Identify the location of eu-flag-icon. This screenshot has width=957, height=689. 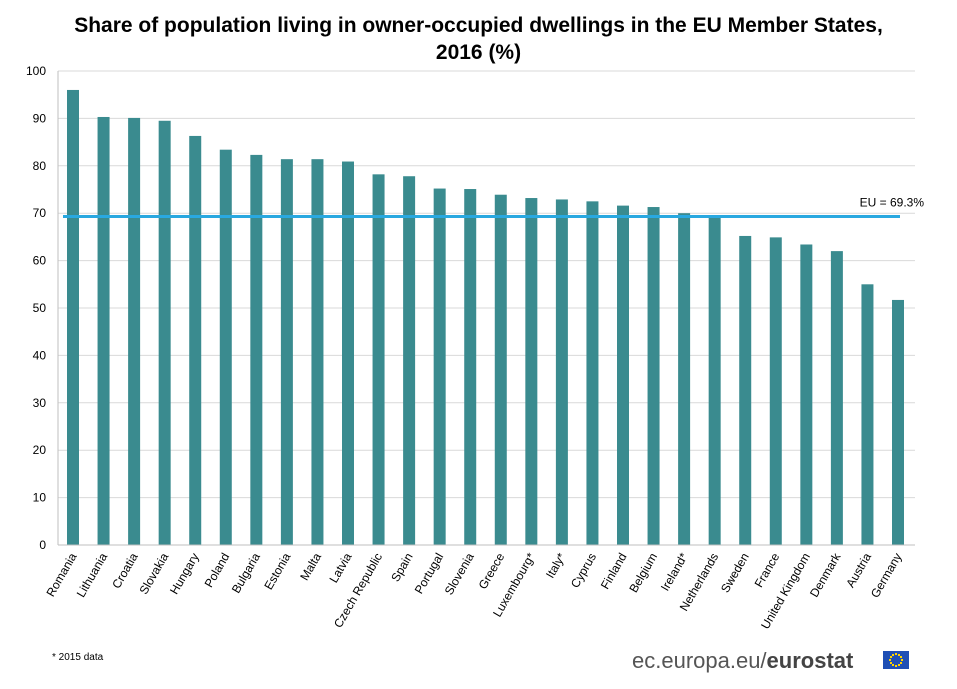
(896, 660).